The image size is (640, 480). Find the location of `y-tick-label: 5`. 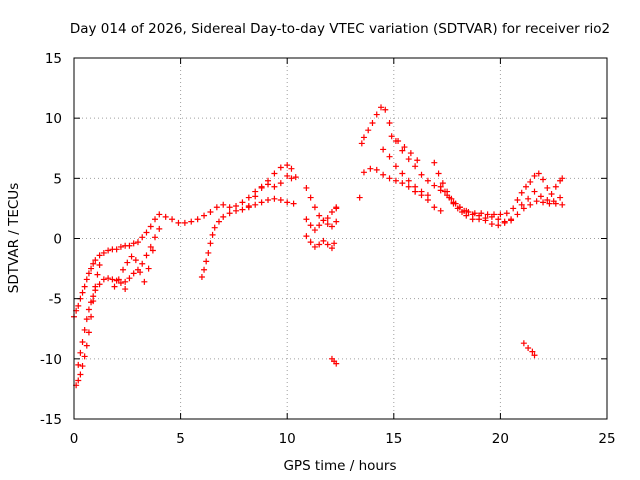

y-tick-label: 5 is located at coordinates (57, 179).